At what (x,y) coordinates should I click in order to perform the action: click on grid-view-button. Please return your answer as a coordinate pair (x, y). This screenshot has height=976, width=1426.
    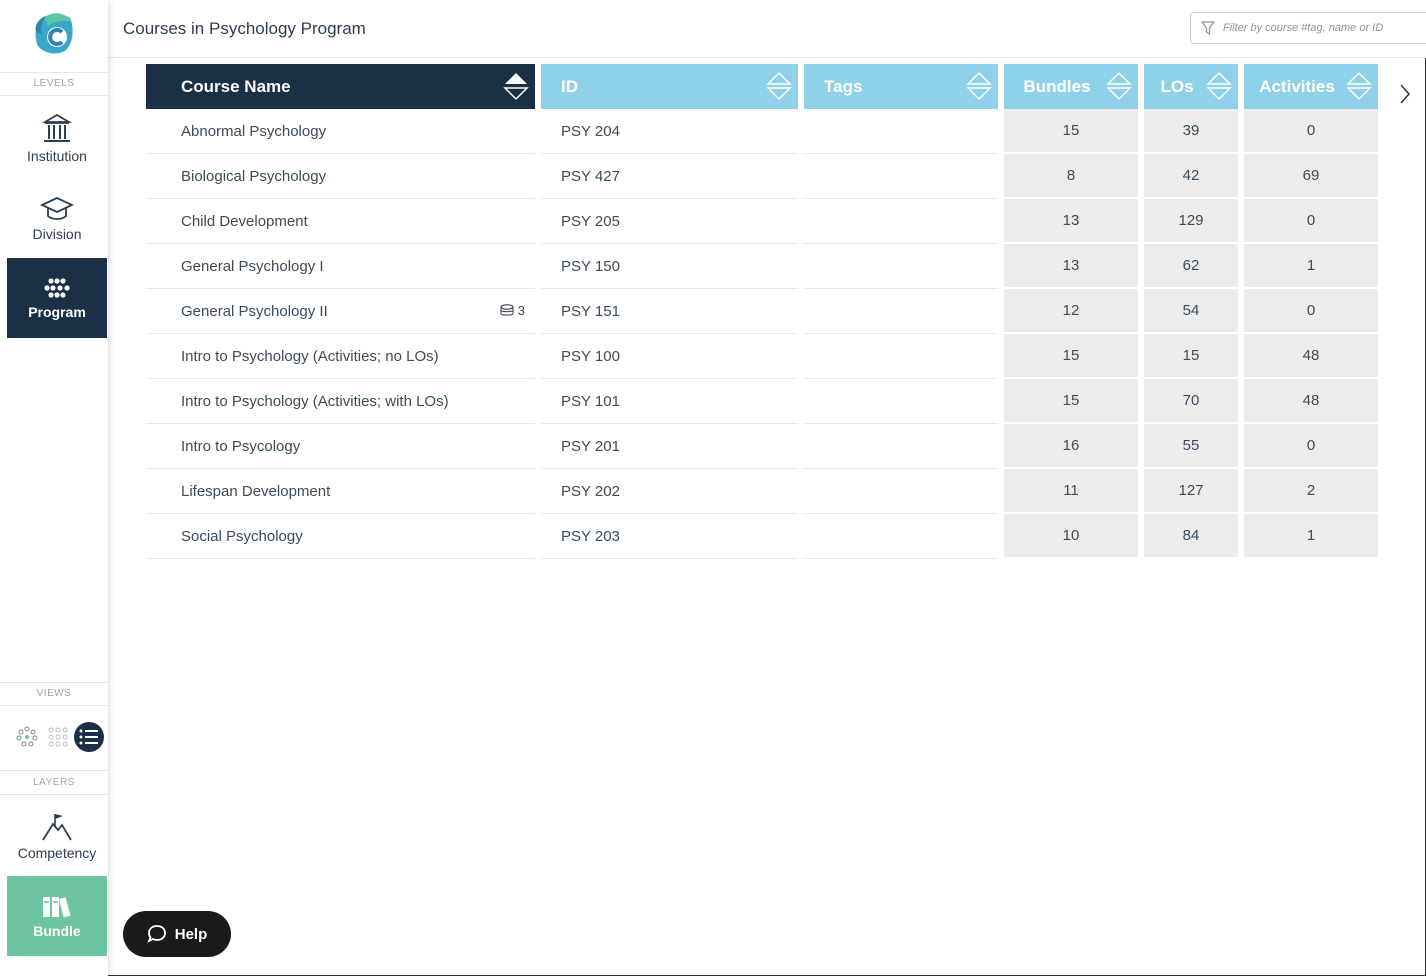
    Looking at the image, I should click on (58, 737).